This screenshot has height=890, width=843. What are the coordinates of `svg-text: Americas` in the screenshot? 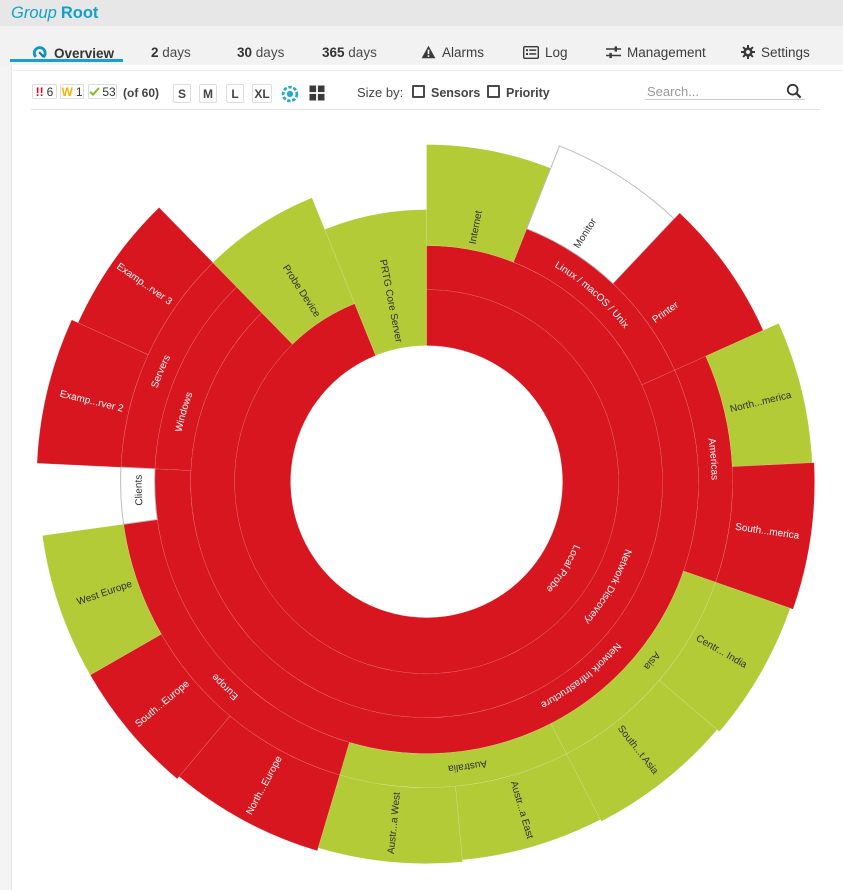 It's located at (712, 458).